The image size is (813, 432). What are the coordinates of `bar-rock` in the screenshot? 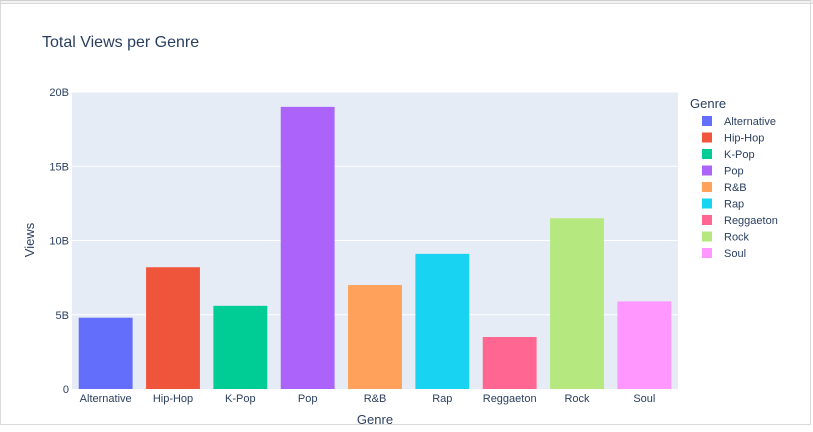 It's located at (577, 303).